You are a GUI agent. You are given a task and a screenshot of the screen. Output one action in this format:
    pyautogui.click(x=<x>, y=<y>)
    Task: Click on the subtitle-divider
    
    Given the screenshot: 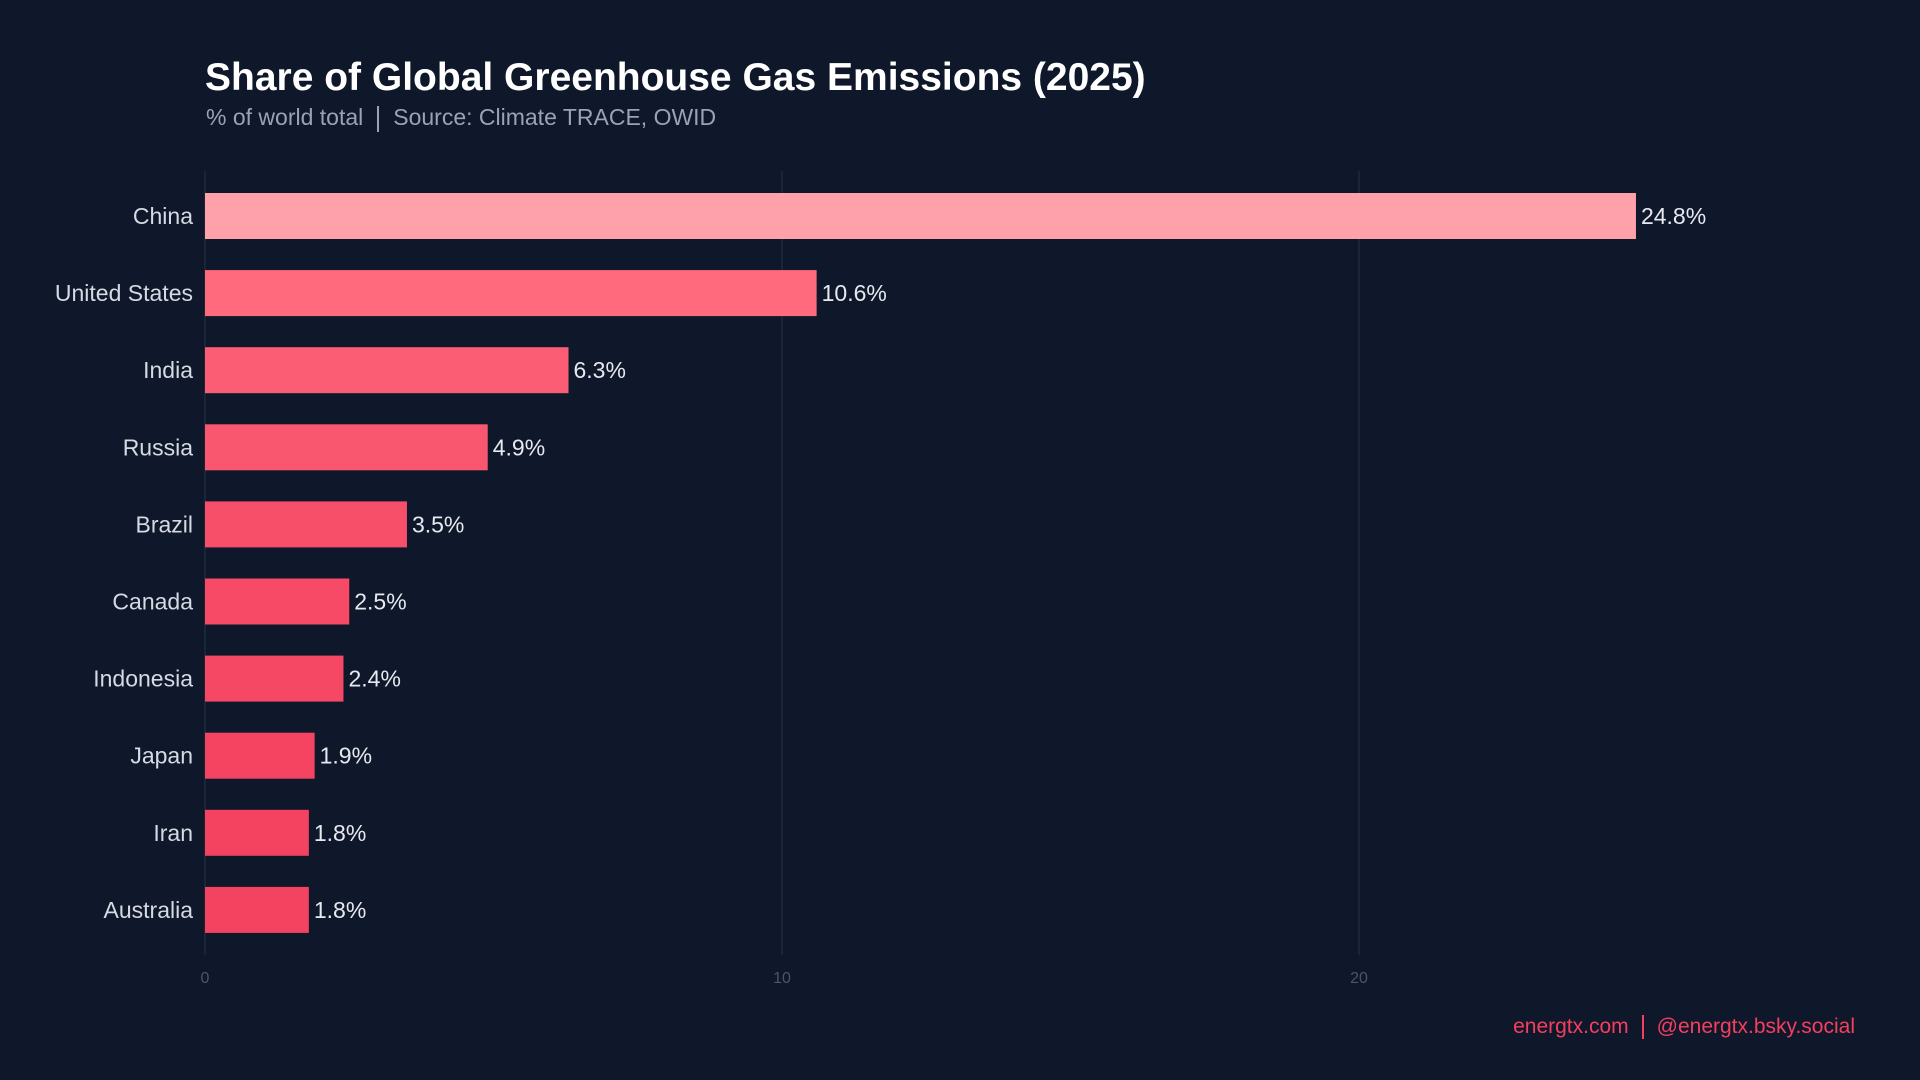 What is the action you would take?
    pyautogui.click(x=378, y=118)
    